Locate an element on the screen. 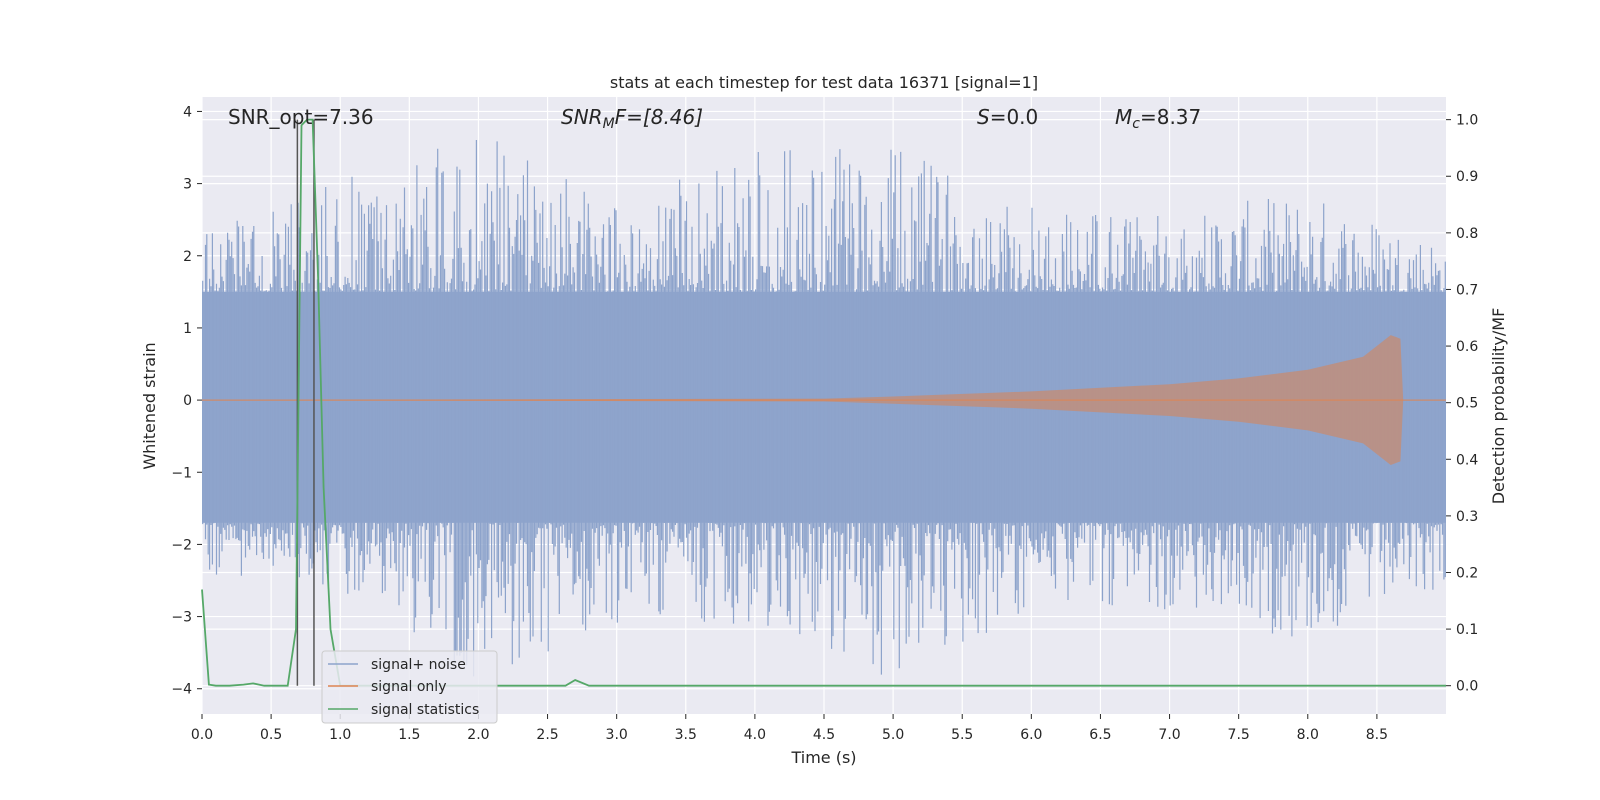  x-tick-label: 7.0 is located at coordinates (1169, 735).